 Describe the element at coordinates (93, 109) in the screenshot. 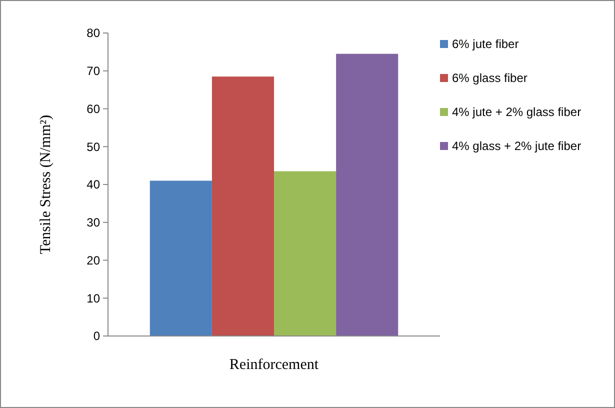

I see `y-tick-label: 60` at that location.